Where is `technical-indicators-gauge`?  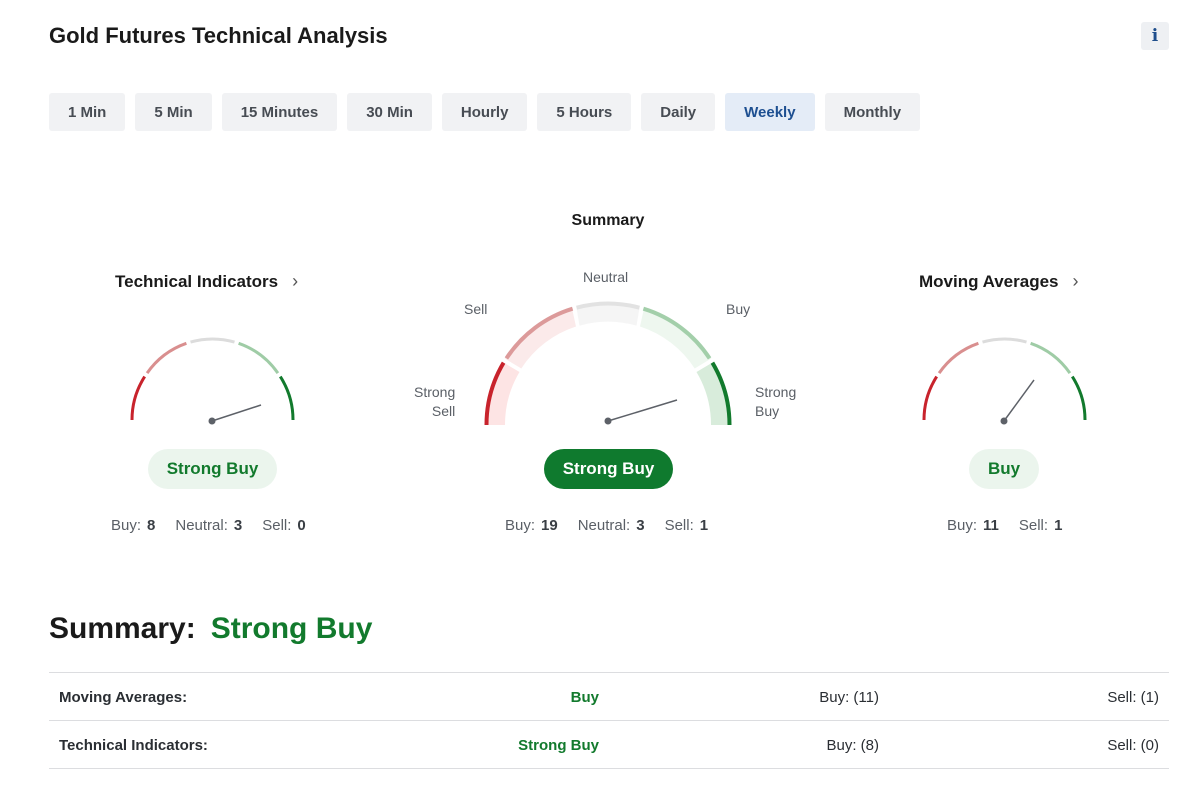 technical-indicators-gauge is located at coordinates (212, 381).